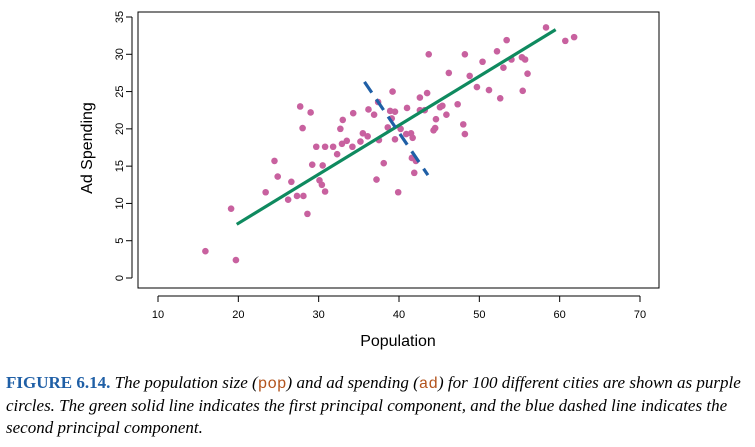  I want to click on x-tick-label: 70, so click(640, 315).